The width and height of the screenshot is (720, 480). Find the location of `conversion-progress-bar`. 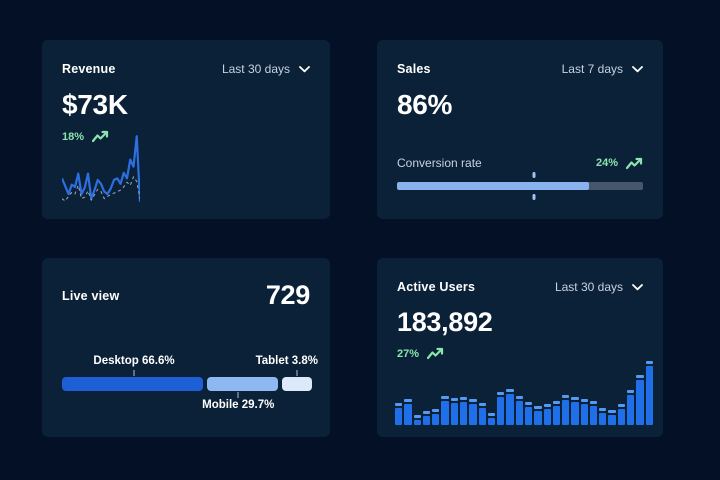

conversion-progress-bar is located at coordinates (520, 186).